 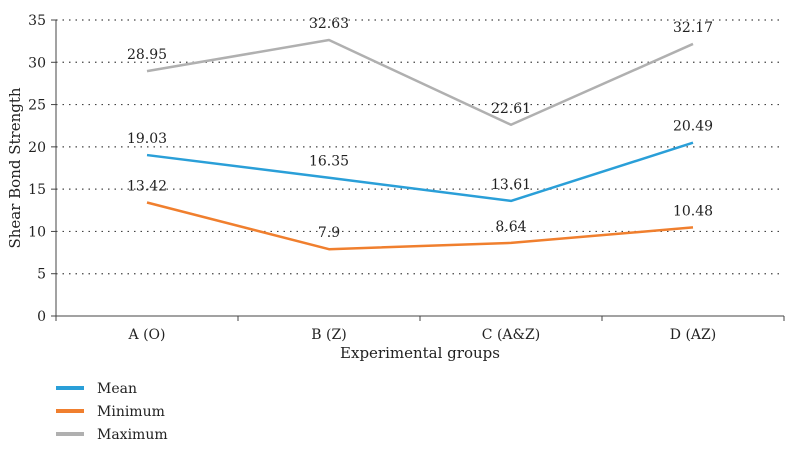 I want to click on y-tick-label: 0, so click(x=41, y=317).